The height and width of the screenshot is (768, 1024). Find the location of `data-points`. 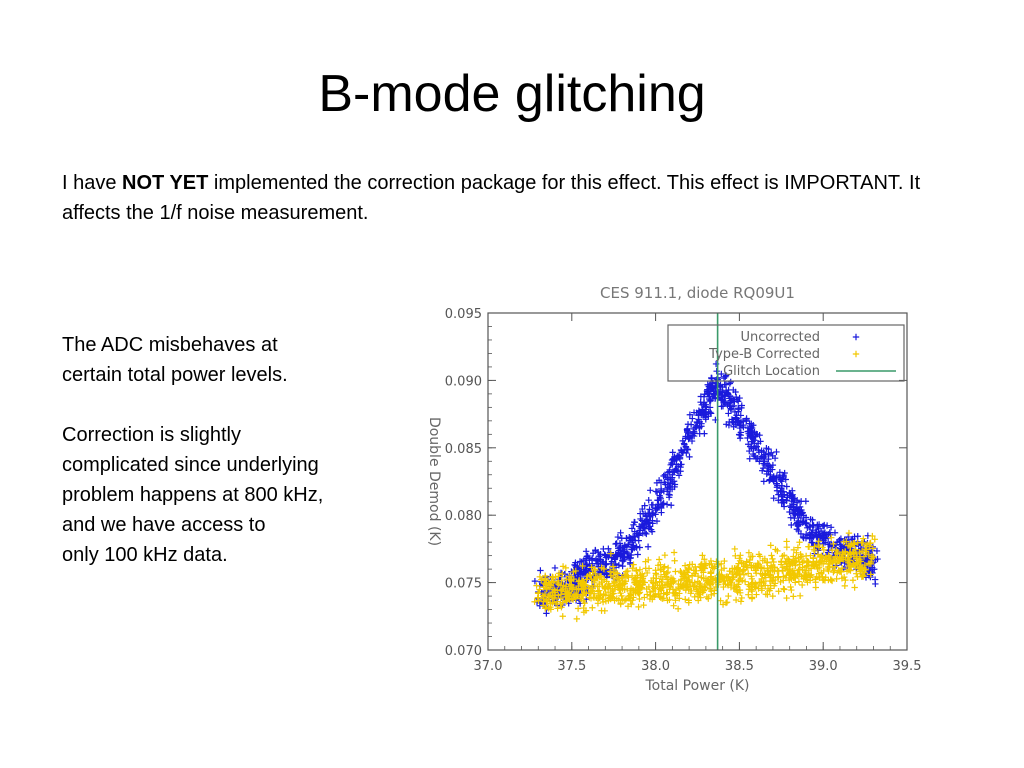

data-points is located at coordinates (706, 481).